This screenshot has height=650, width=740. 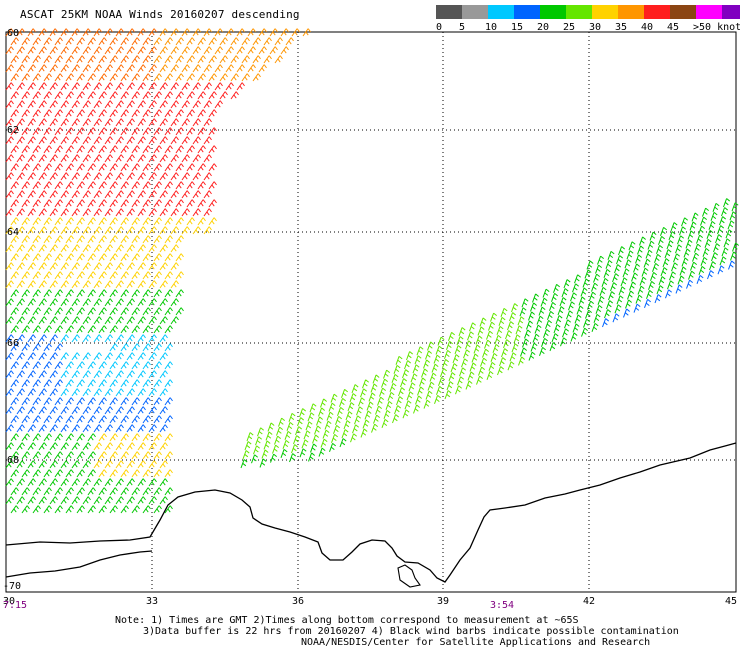 I want to click on lon-label: 39, so click(x=443, y=601).